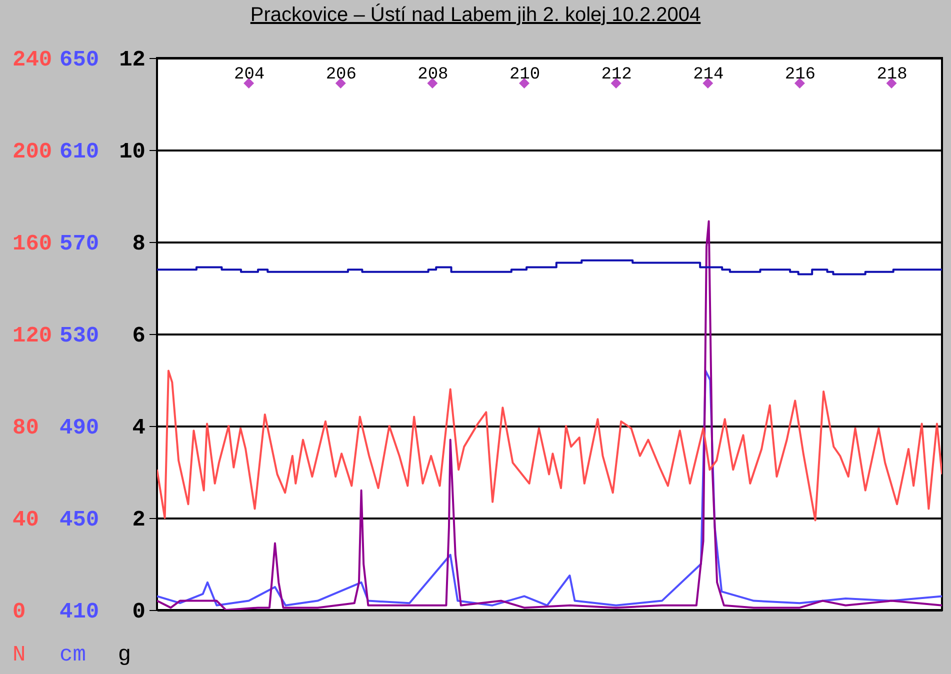  What do you see at coordinates (341, 75) in the screenshot?
I see `x-tick-label: 206` at bounding box center [341, 75].